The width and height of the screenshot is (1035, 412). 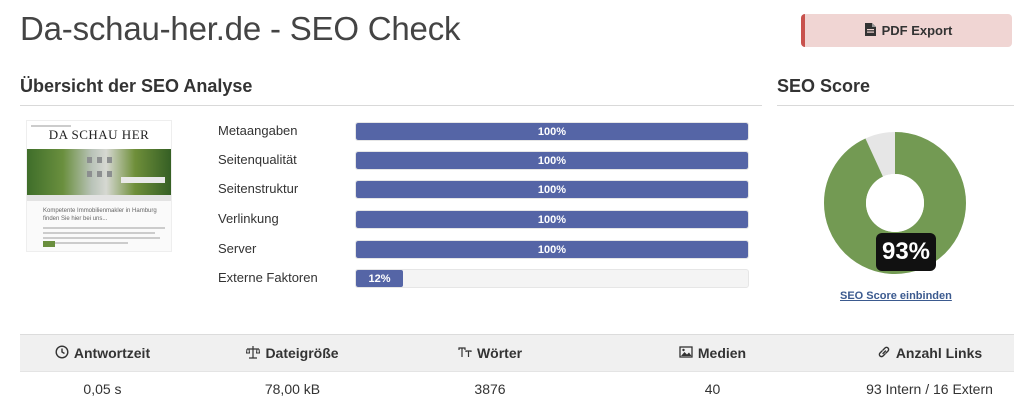 What do you see at coordinates (884, 353) in the screenshot?
I see `link-icon` at bounding box center [884, 353].